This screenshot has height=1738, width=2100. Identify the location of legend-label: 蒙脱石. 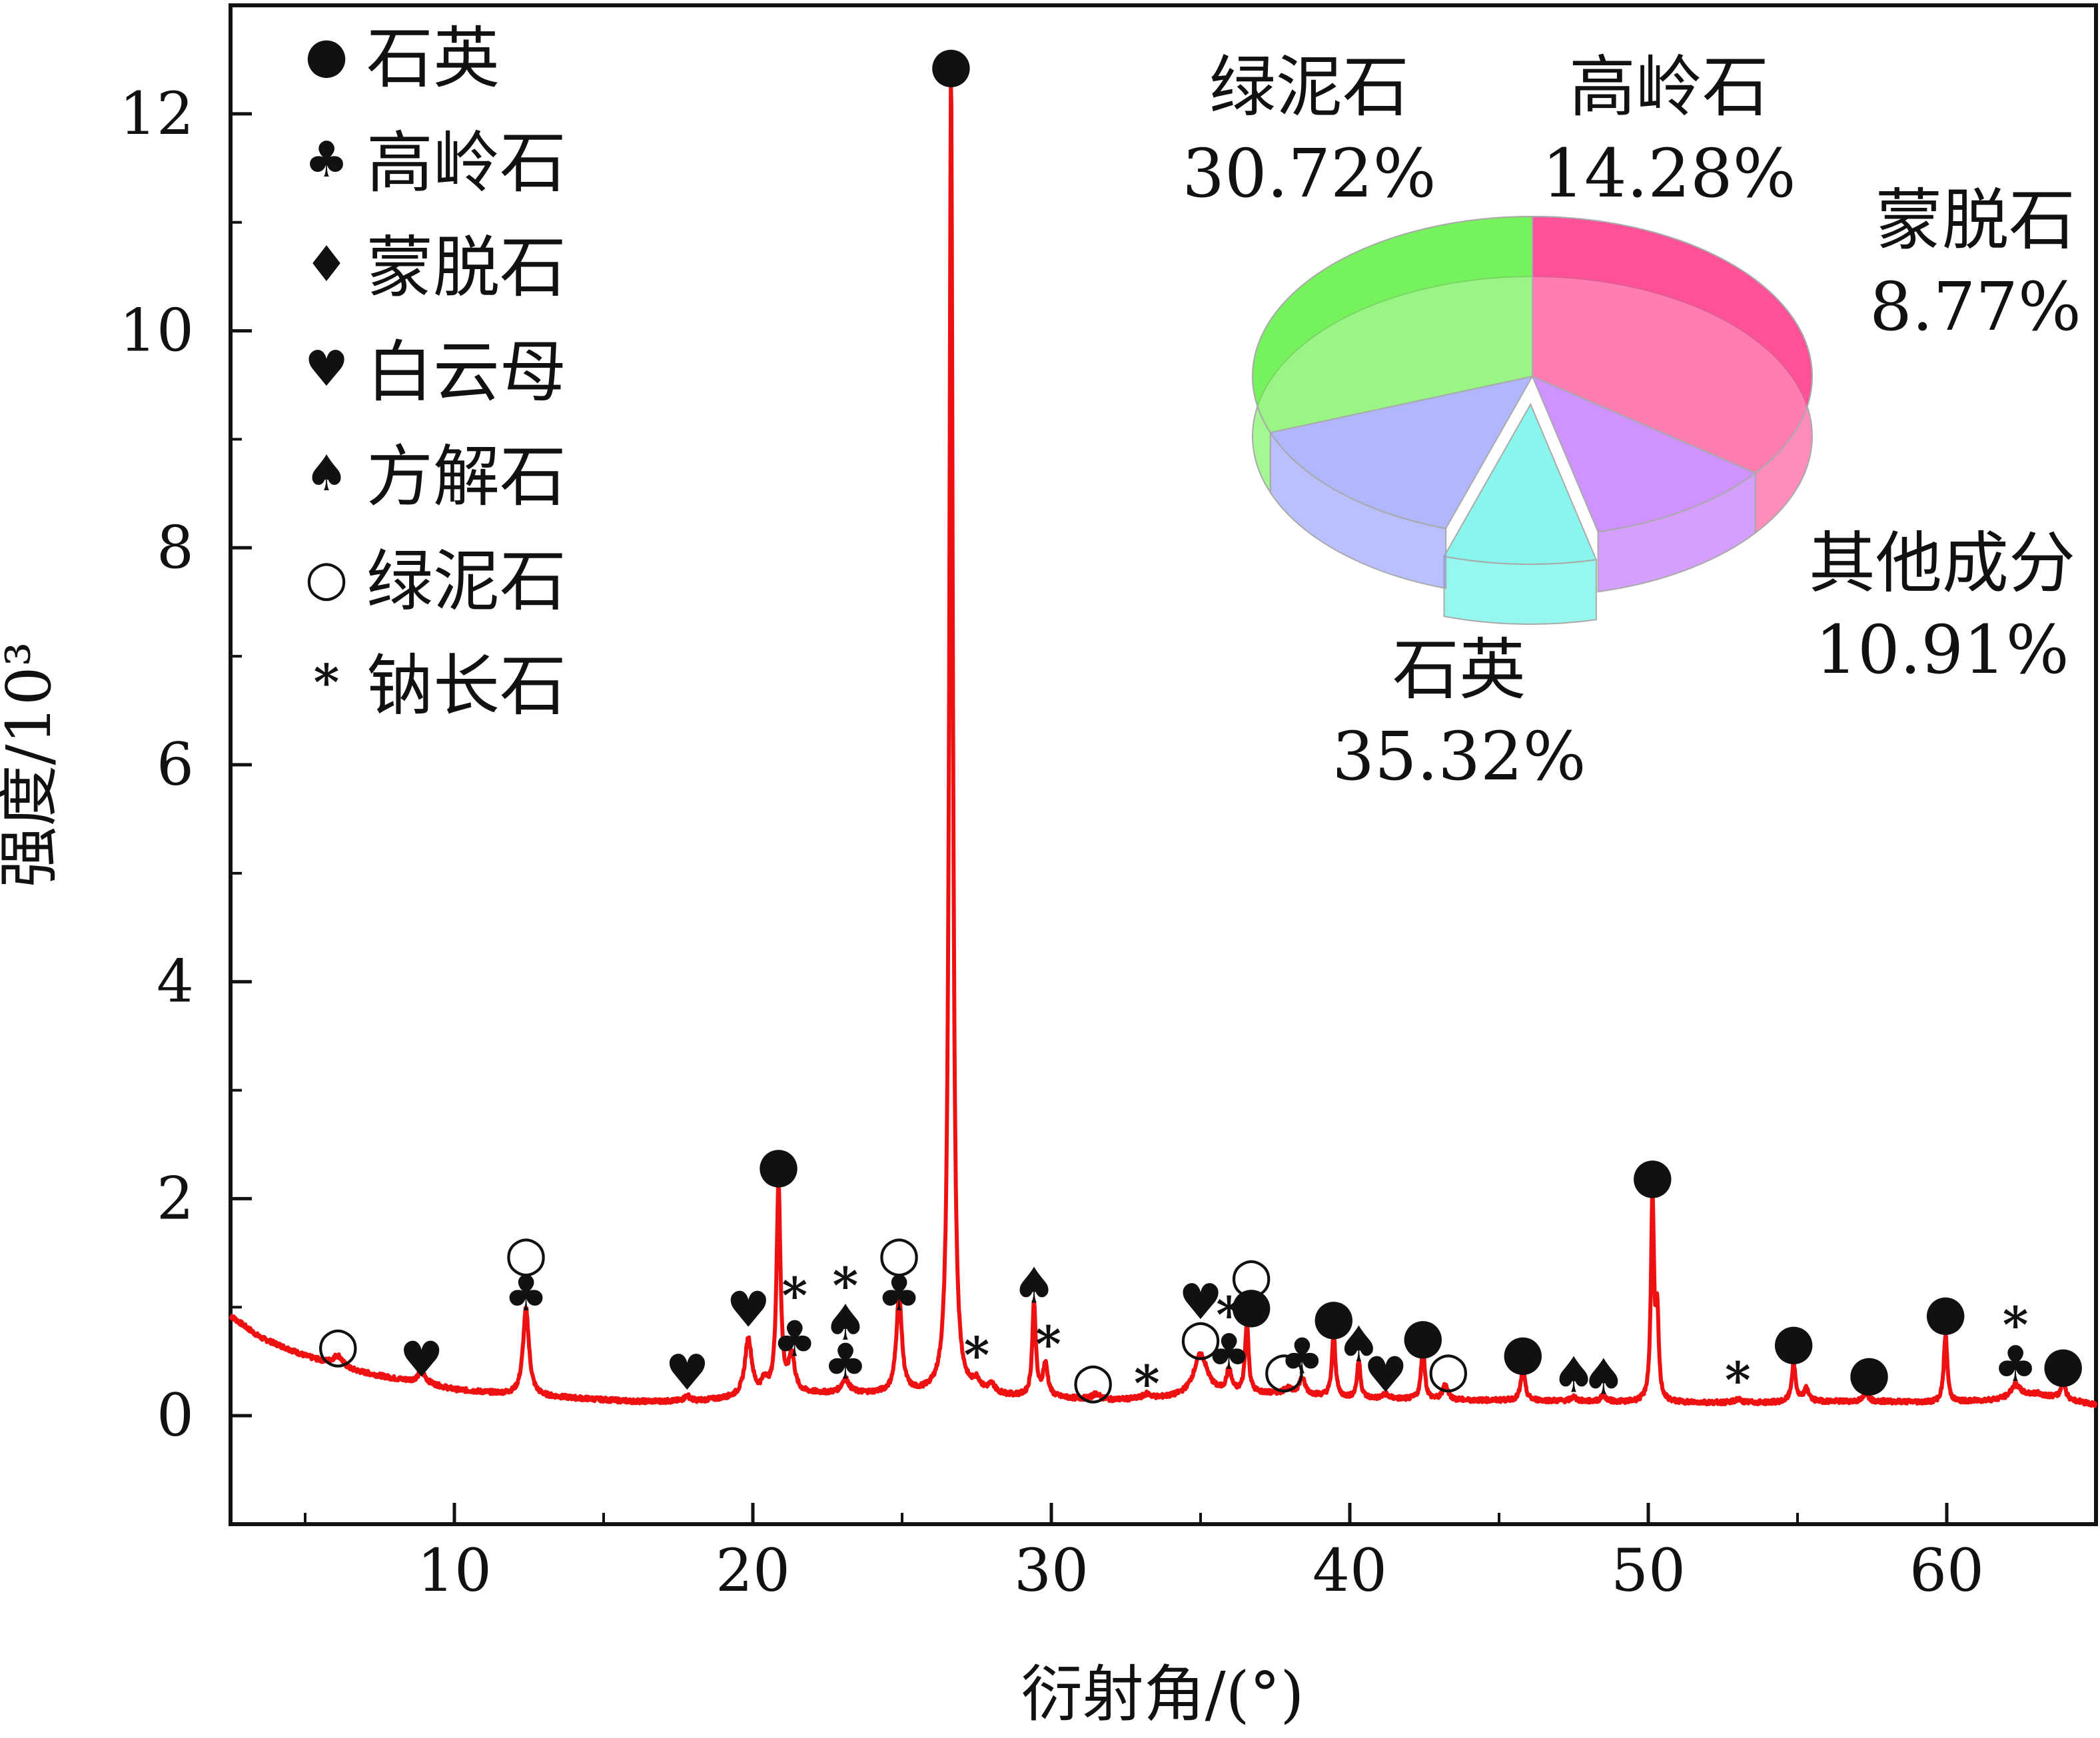
(466, 267).